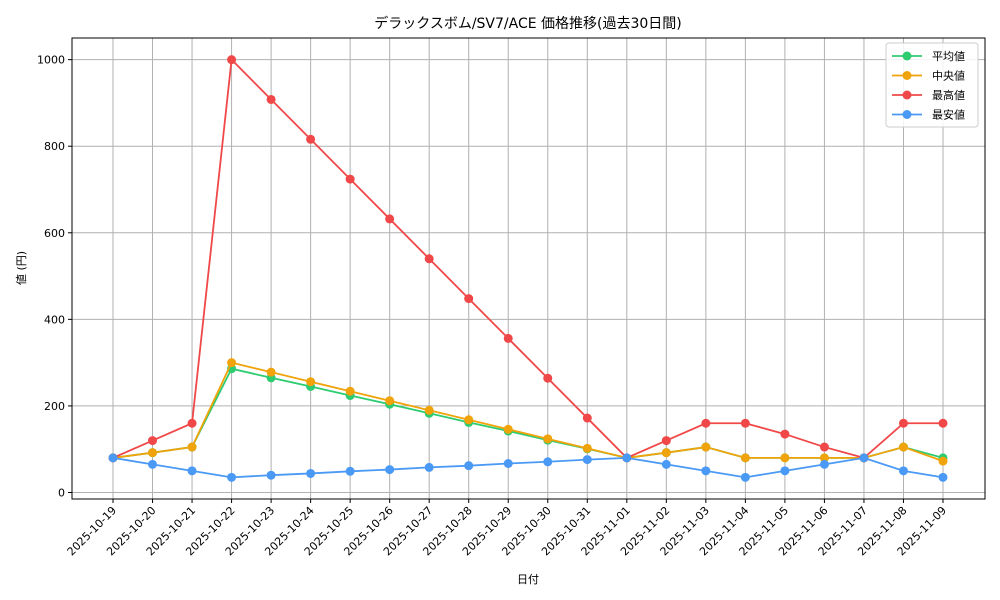 The image size is (1000, 600). I want to click on legend-item: 最安値, so click(928, 115).